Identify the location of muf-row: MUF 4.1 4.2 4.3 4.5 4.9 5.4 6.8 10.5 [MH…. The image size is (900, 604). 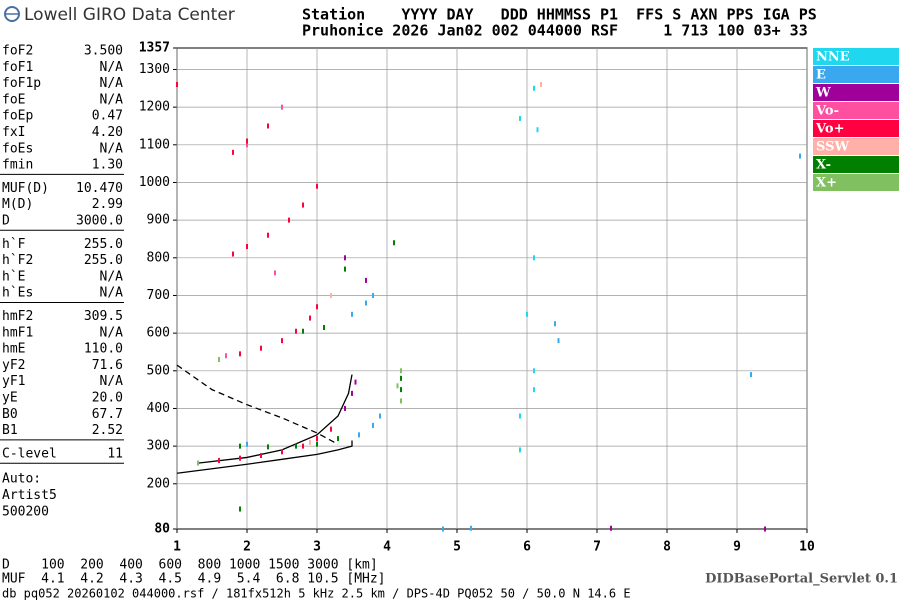
(194, 579).